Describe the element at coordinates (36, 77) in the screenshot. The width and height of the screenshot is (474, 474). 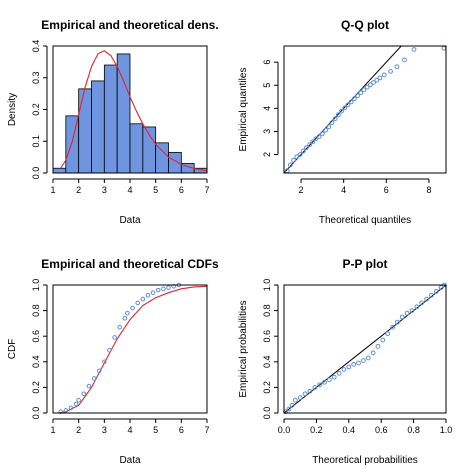
I see `y-tick-label: 0.3` at that location.